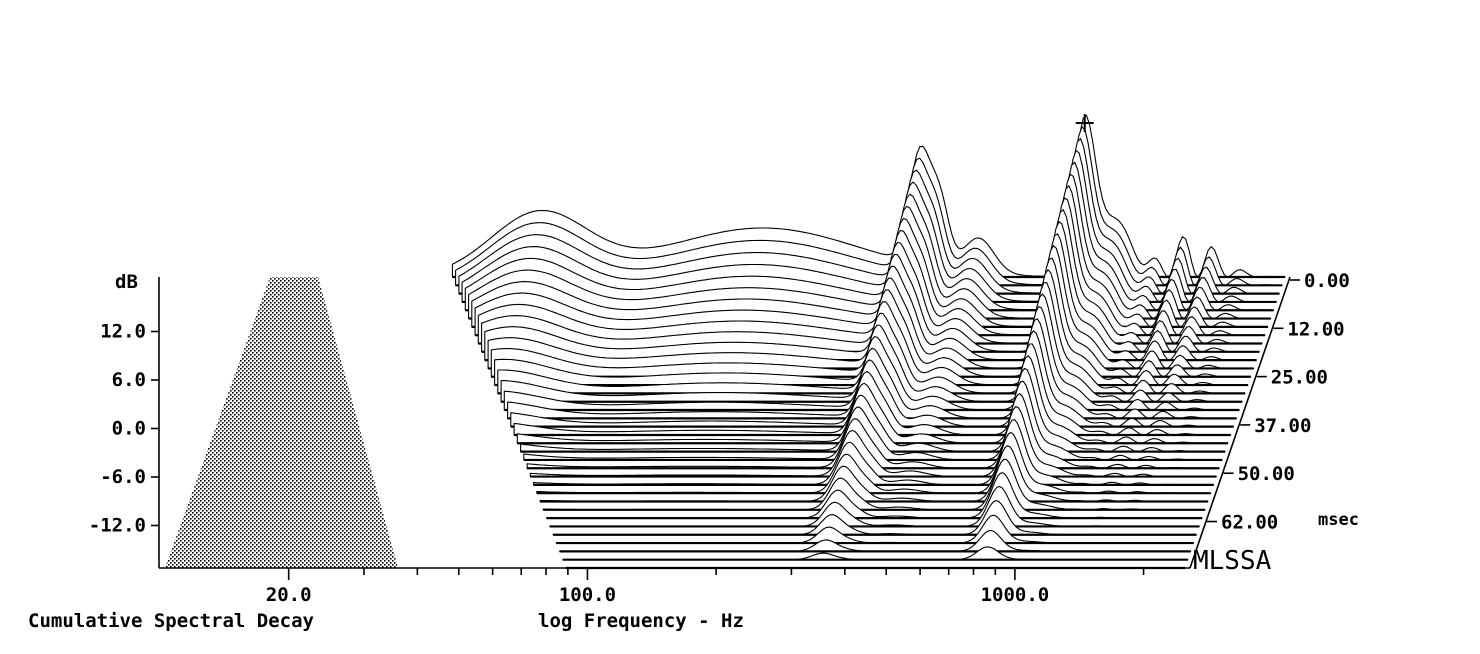 The width and height of the screenshot is (1480, 654). I want to click on floor-wedge, so click(281, 422).